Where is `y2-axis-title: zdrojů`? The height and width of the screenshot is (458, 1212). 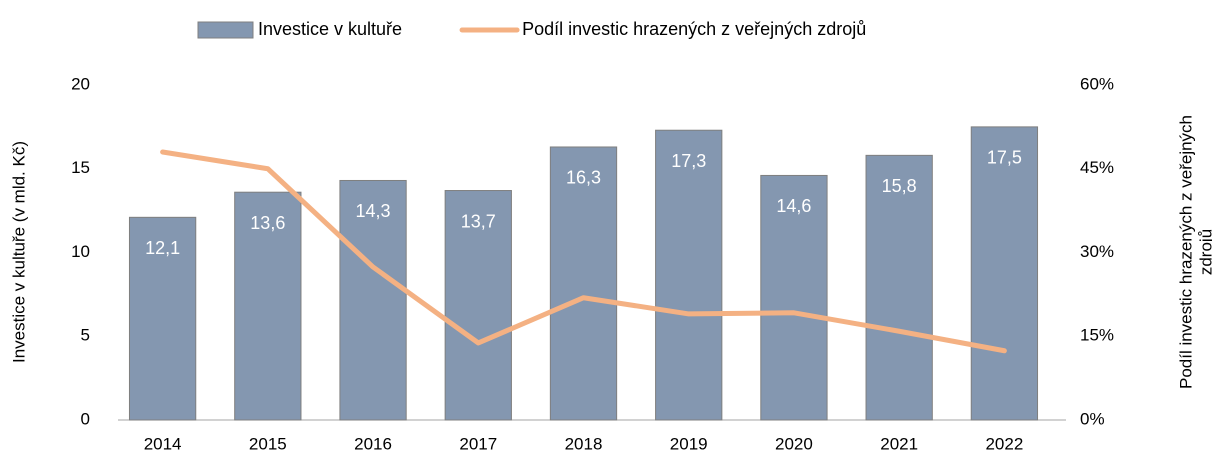
y2-axis-title: zdrojů is located at coordinates (1204, 252).